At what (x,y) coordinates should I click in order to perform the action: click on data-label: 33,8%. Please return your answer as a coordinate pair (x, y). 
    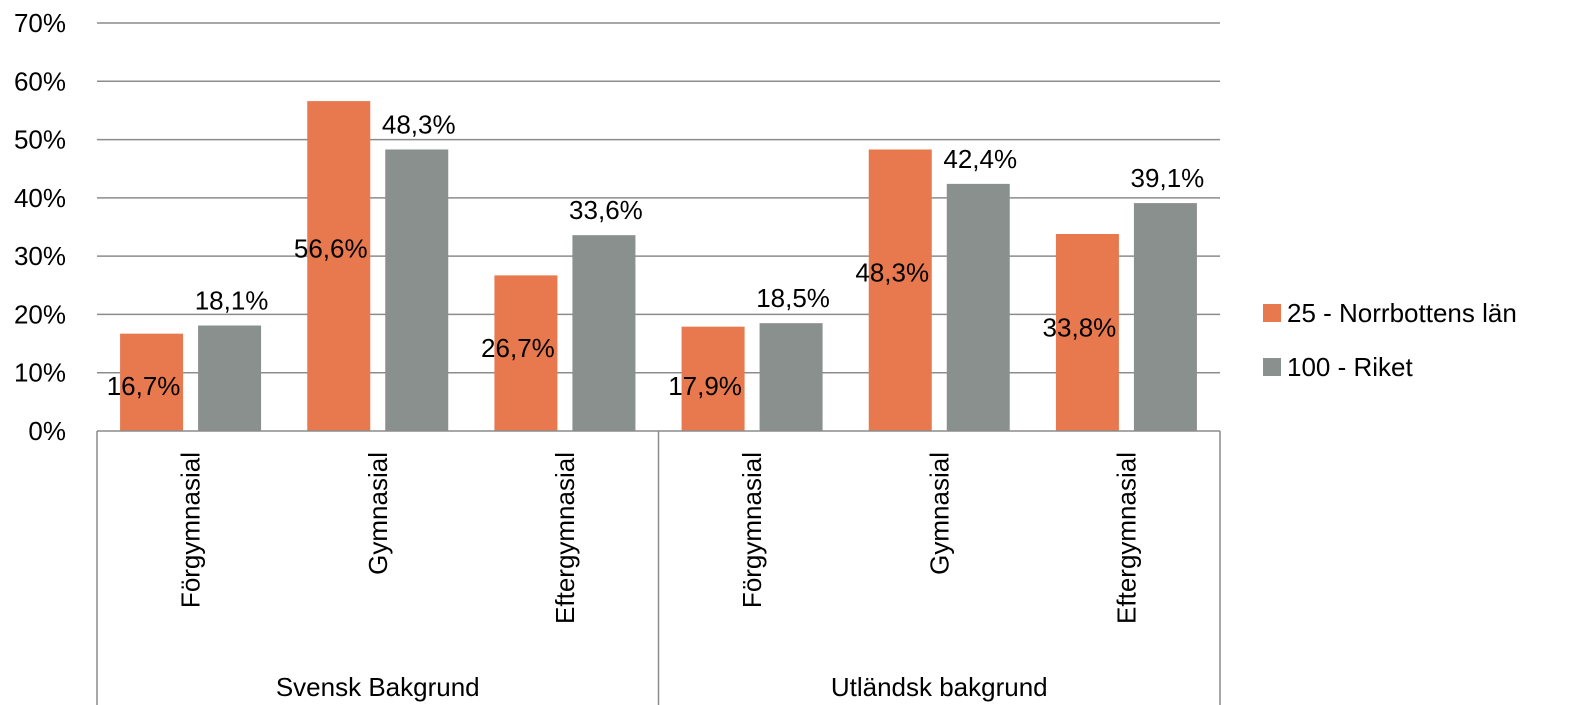
    Looking at the image, I should click on (1080, 327).